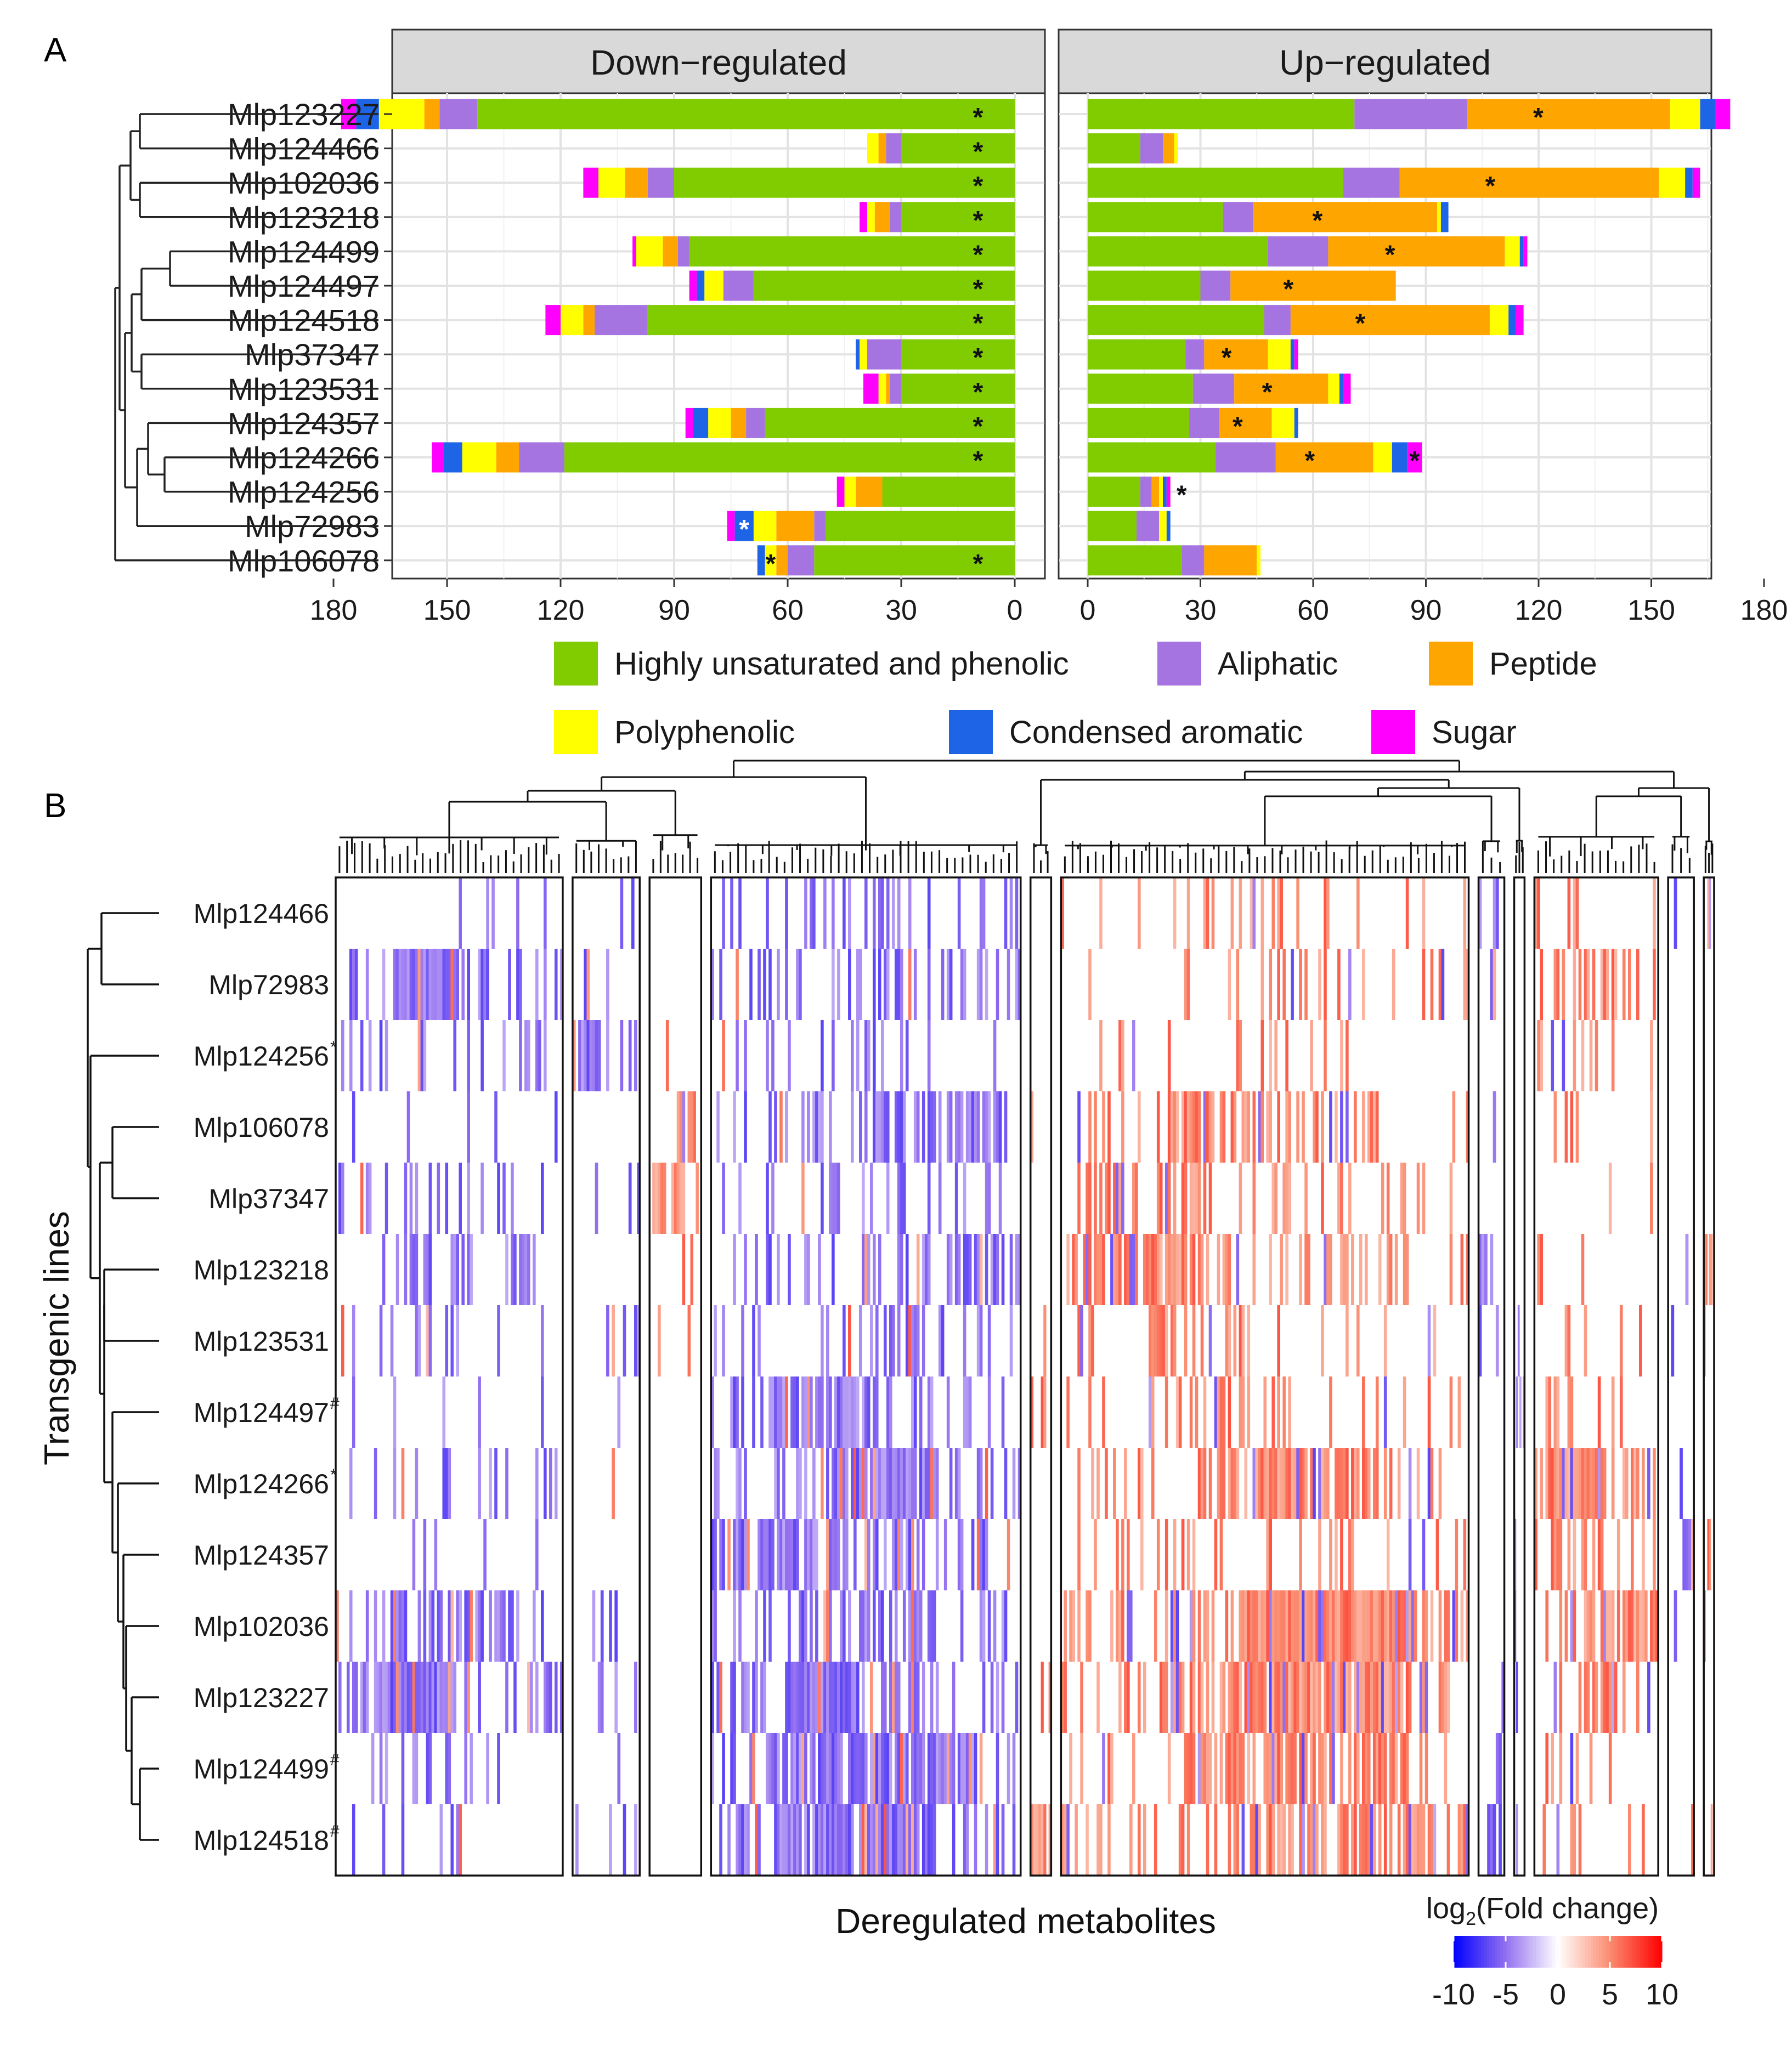 Image resolution: width=1792 pixels, height=2045 pixels. Describe the element at coordinates (246, 337) in the screenshot. I see `row-dendrogram-a` at that location.